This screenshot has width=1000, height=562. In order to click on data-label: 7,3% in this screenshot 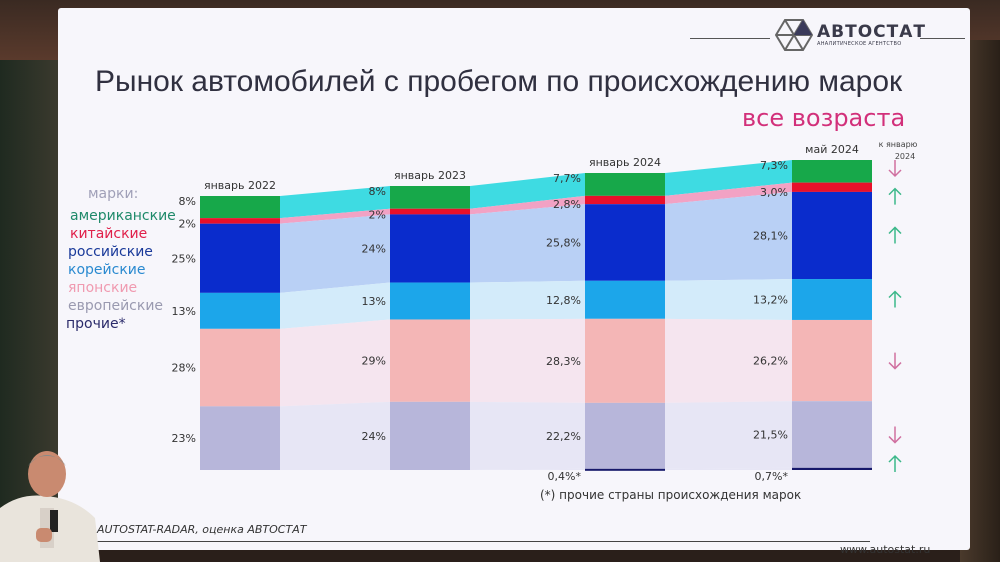, I will do `click(774, 165)`.